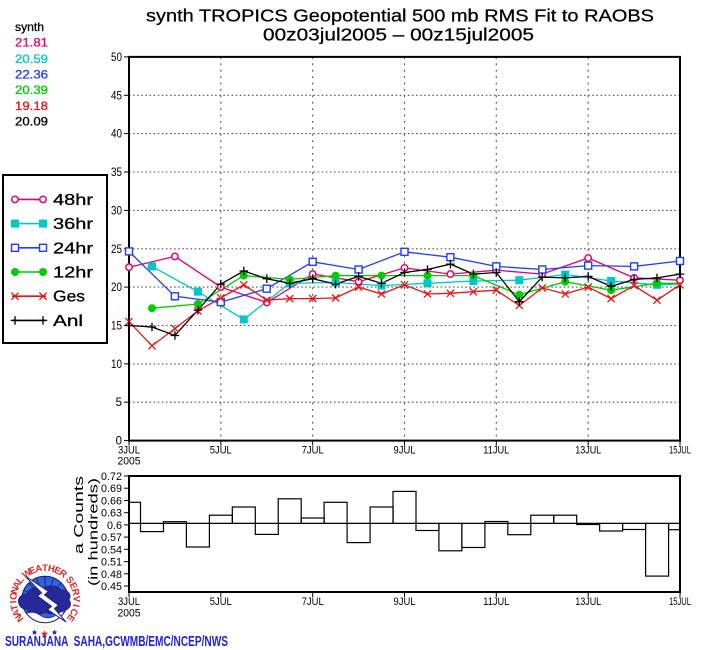  I want to click on svg-text: 19.18, so click(31, 106).